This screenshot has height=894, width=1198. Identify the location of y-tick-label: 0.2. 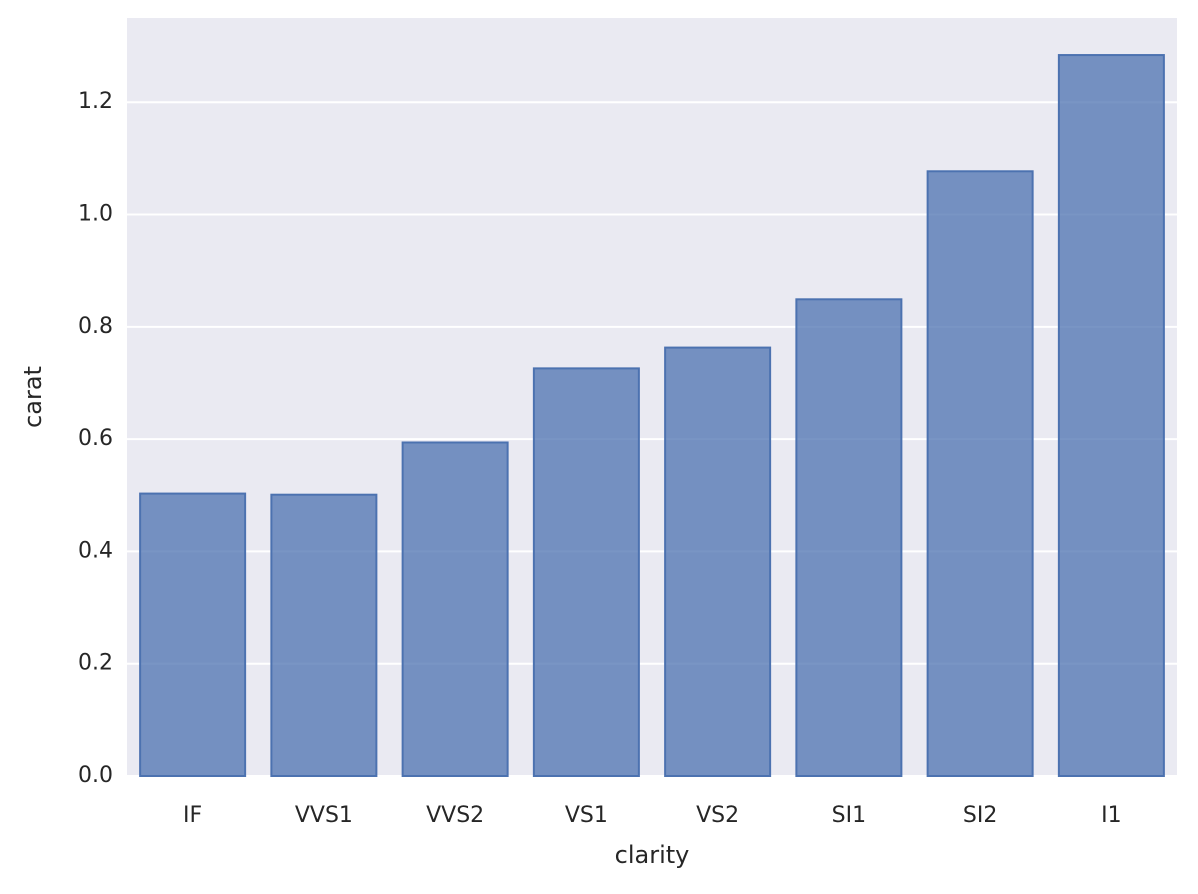
(95, 663).